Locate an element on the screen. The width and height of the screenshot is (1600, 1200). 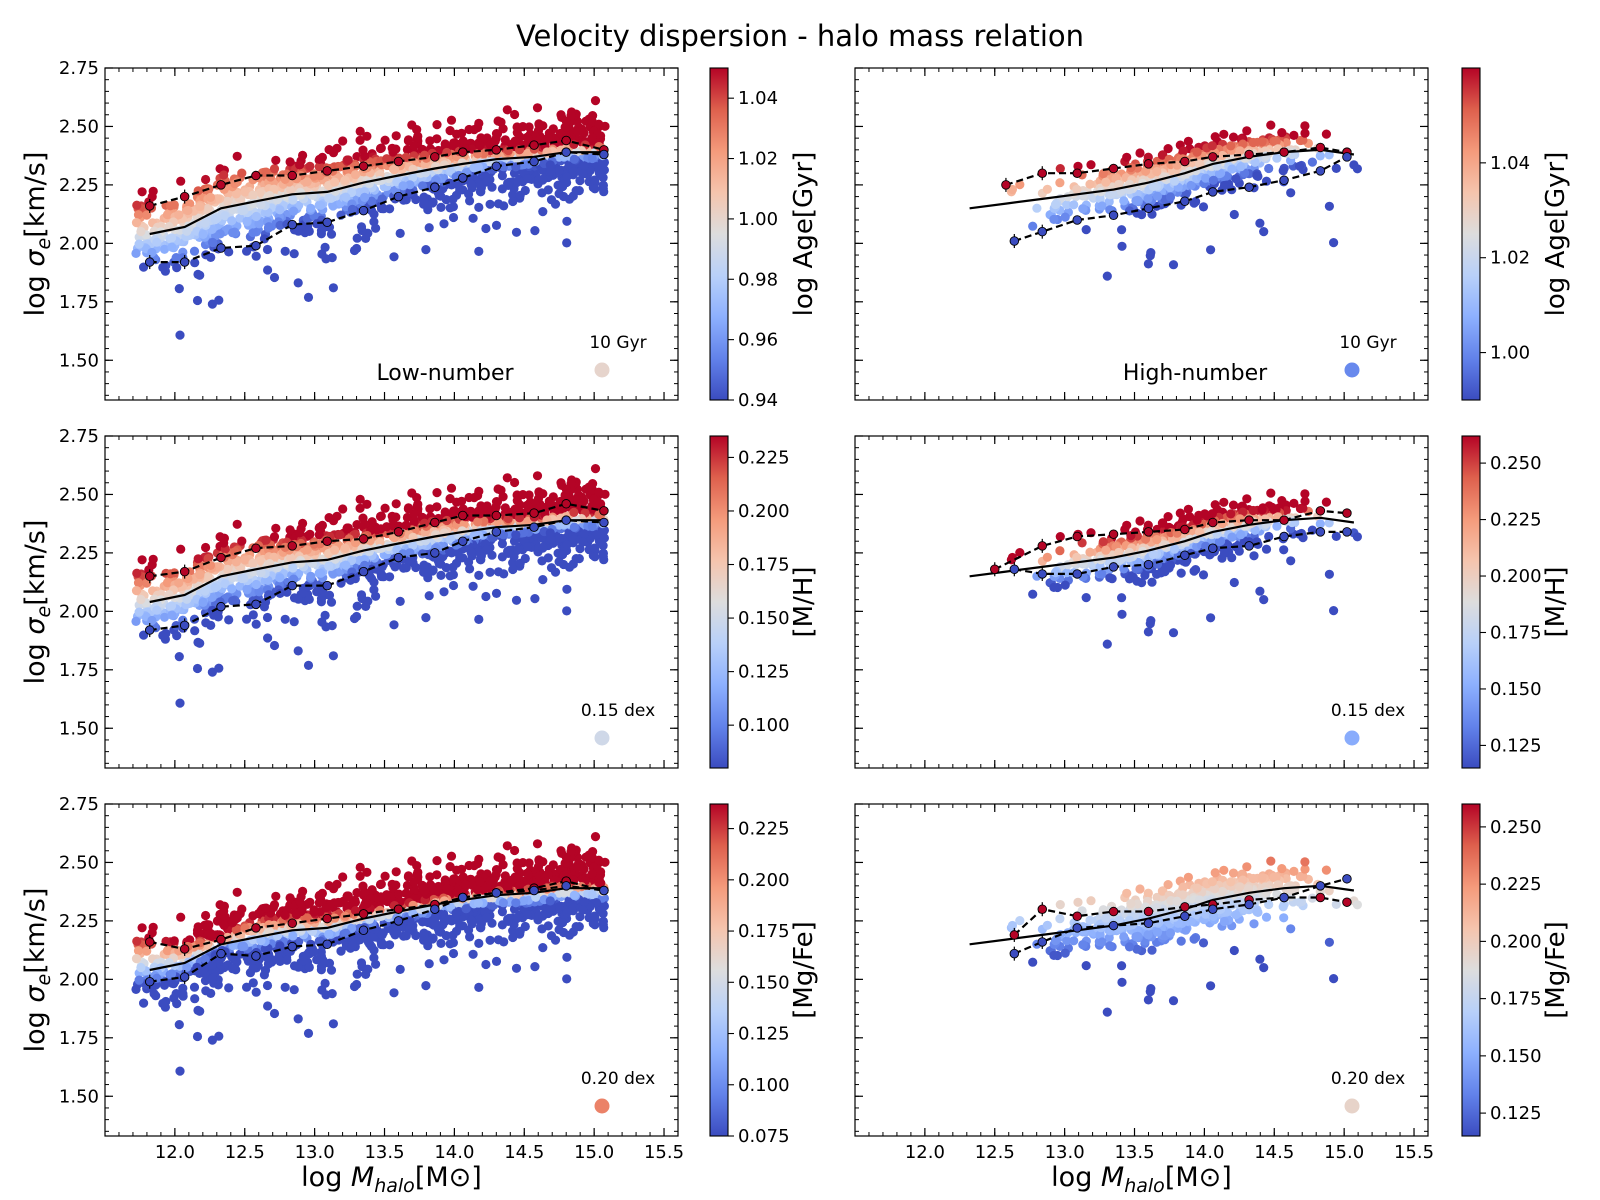
lower-percentile-line is located at coordinates (1180, 199).